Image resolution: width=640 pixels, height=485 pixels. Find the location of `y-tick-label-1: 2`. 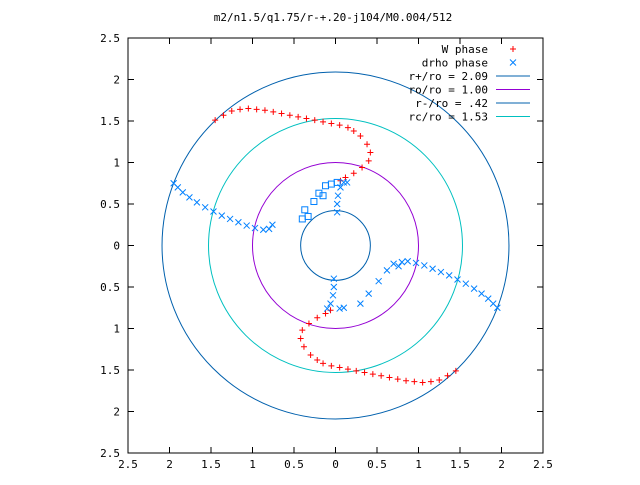

y-tick-label-1: 2 is located at coordinates (116, 412).